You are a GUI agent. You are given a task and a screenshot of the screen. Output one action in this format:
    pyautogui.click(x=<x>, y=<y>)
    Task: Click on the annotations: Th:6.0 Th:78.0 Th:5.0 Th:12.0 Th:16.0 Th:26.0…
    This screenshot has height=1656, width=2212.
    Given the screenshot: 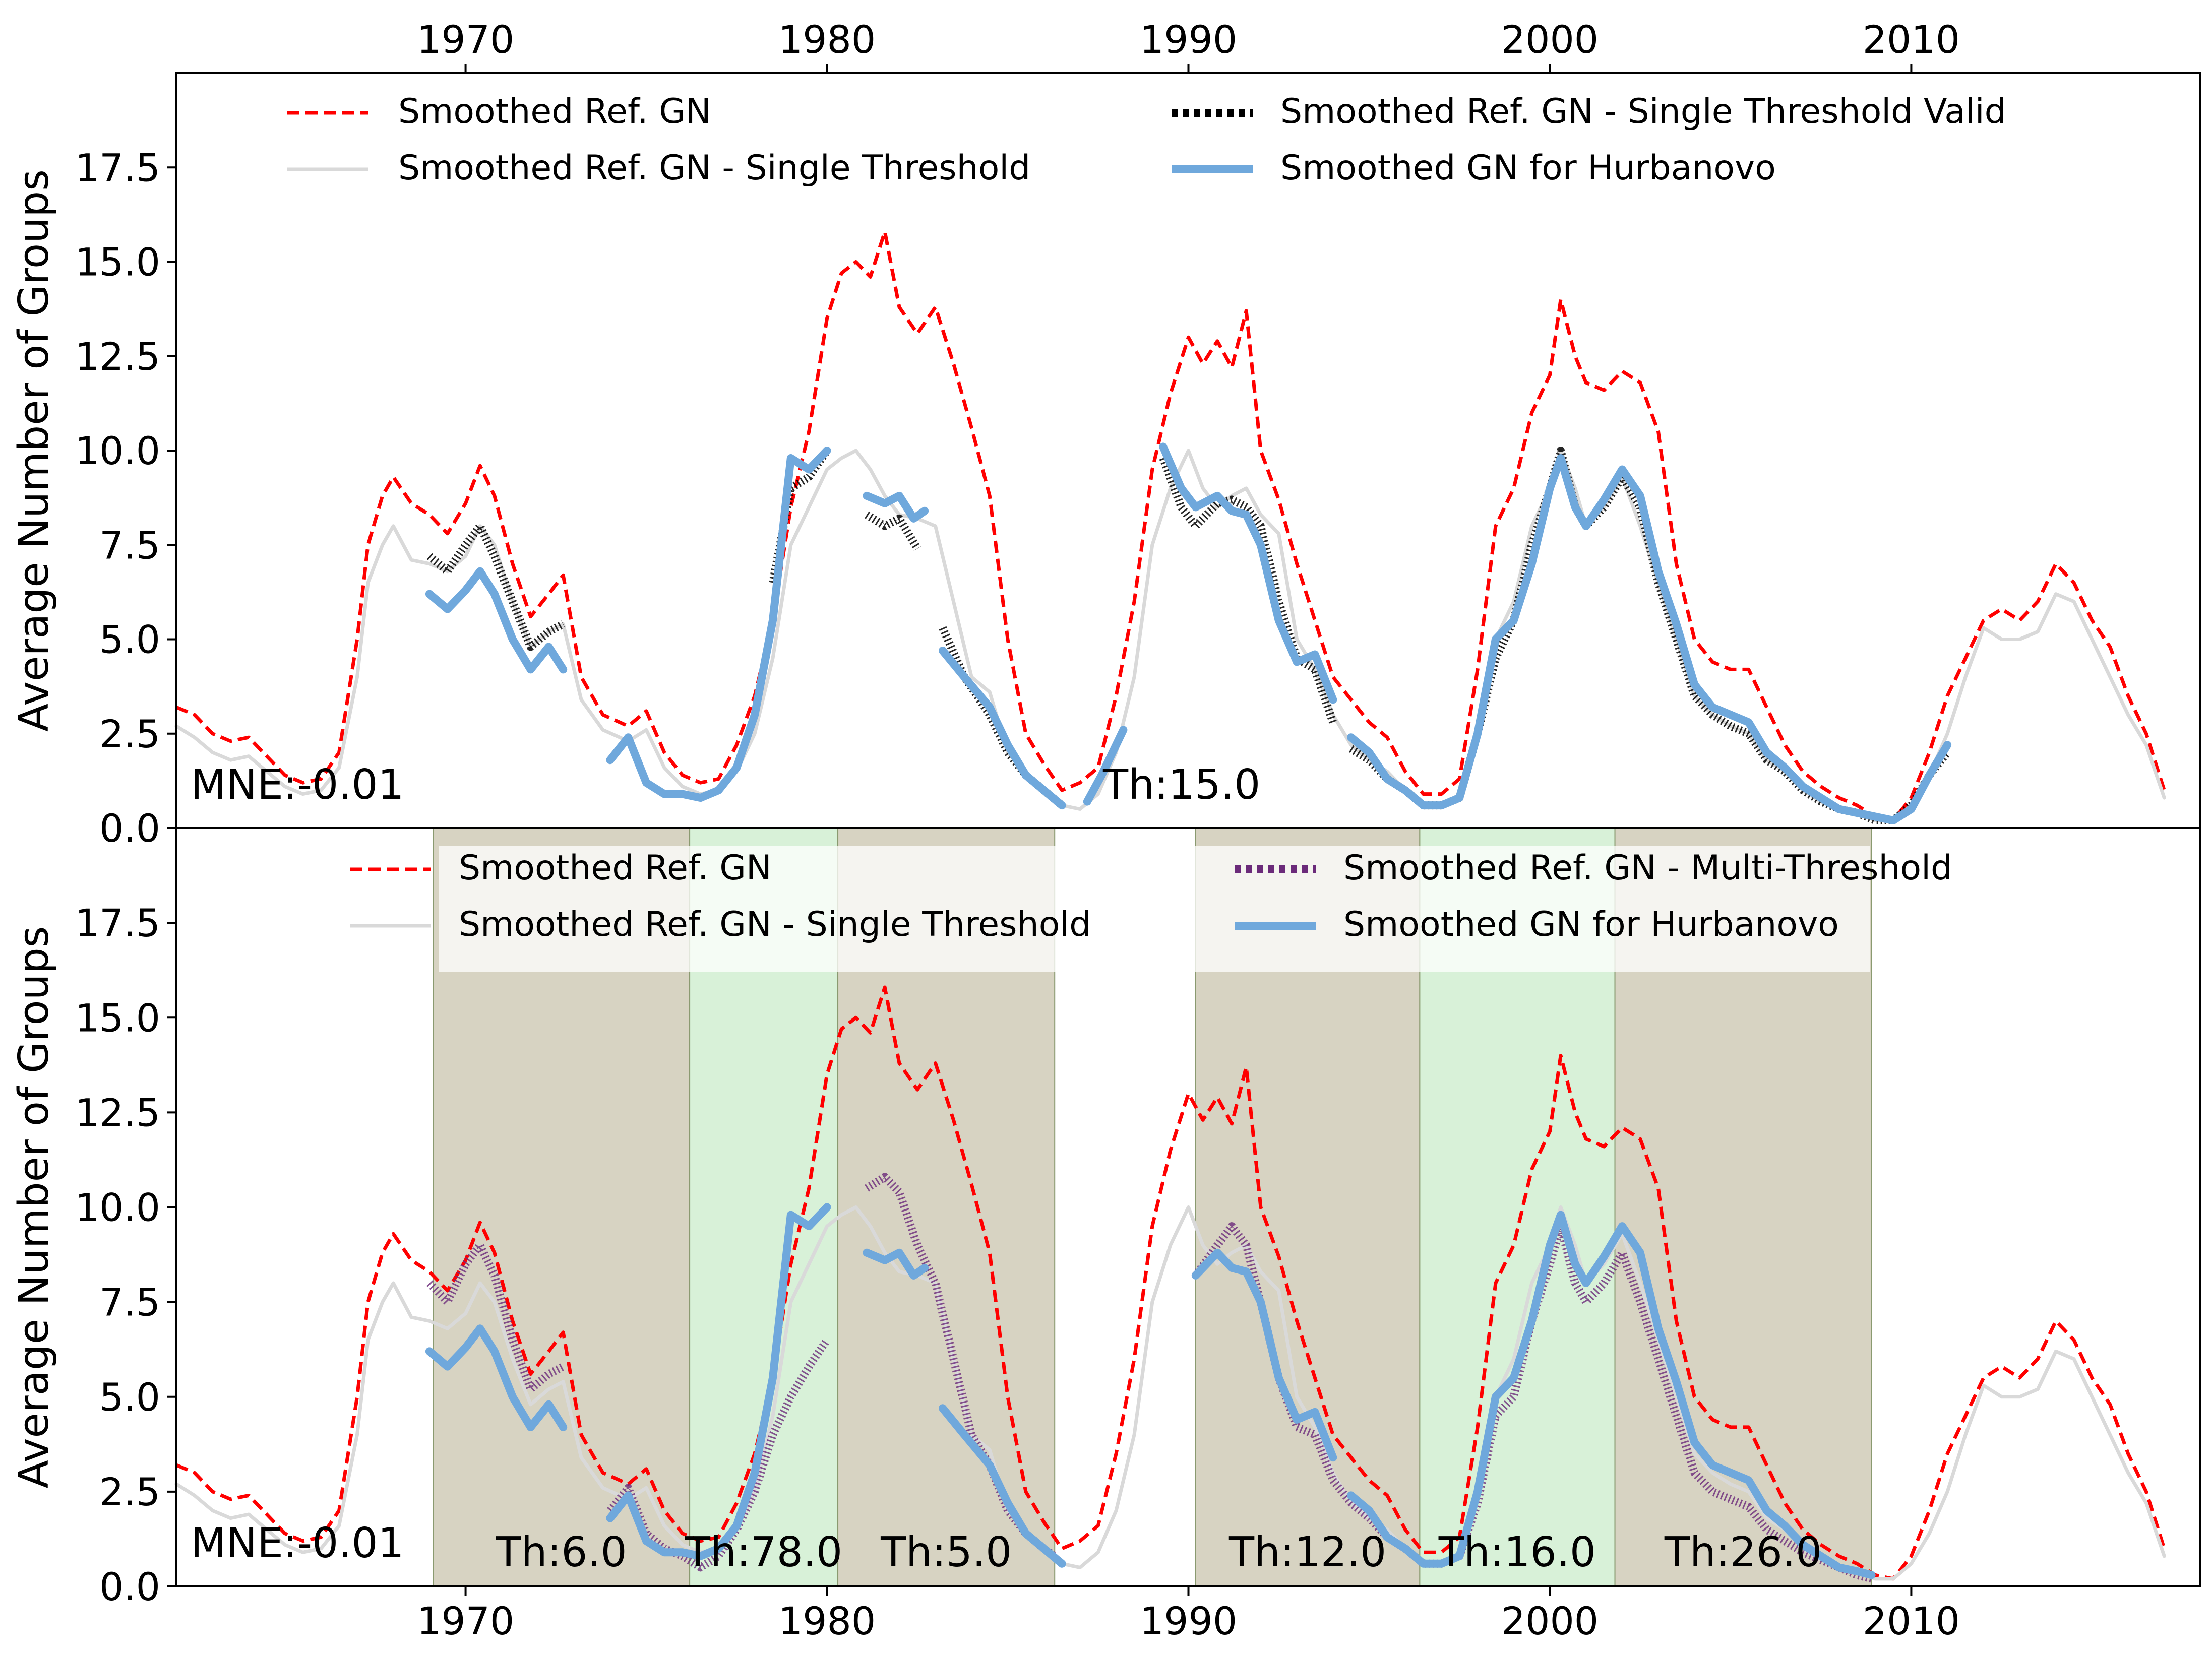 What is the action you would take?
    pyautogui.click(x=1006, y=1547)
    